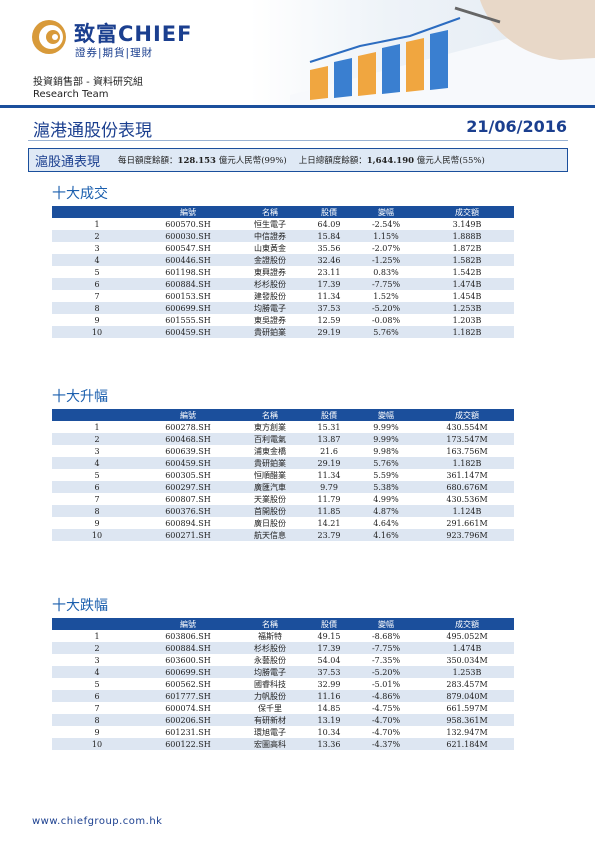  What do you see at coordinates (386, 684) in the screenshot?
I see `change-cell: -5.01%` at bounding box center [386, 684].